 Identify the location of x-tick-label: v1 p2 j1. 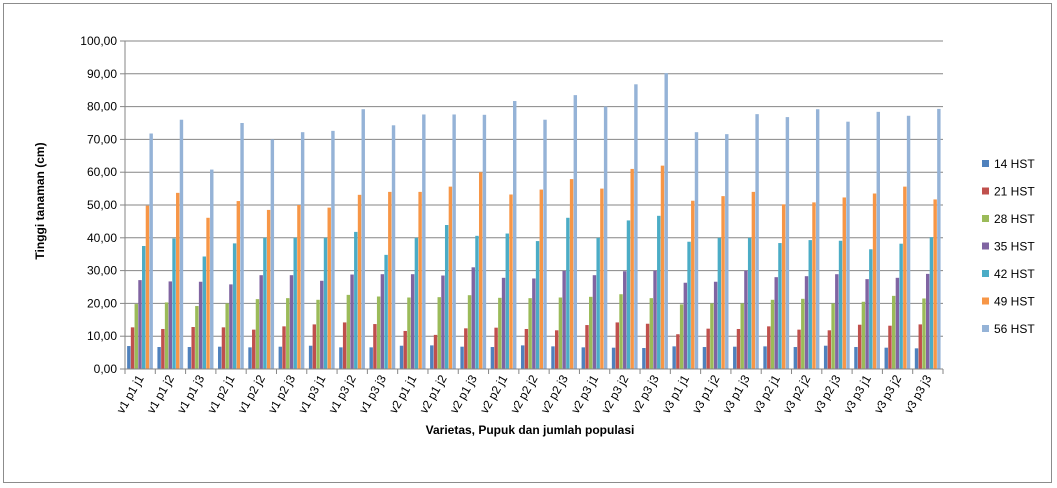
(220, 394).